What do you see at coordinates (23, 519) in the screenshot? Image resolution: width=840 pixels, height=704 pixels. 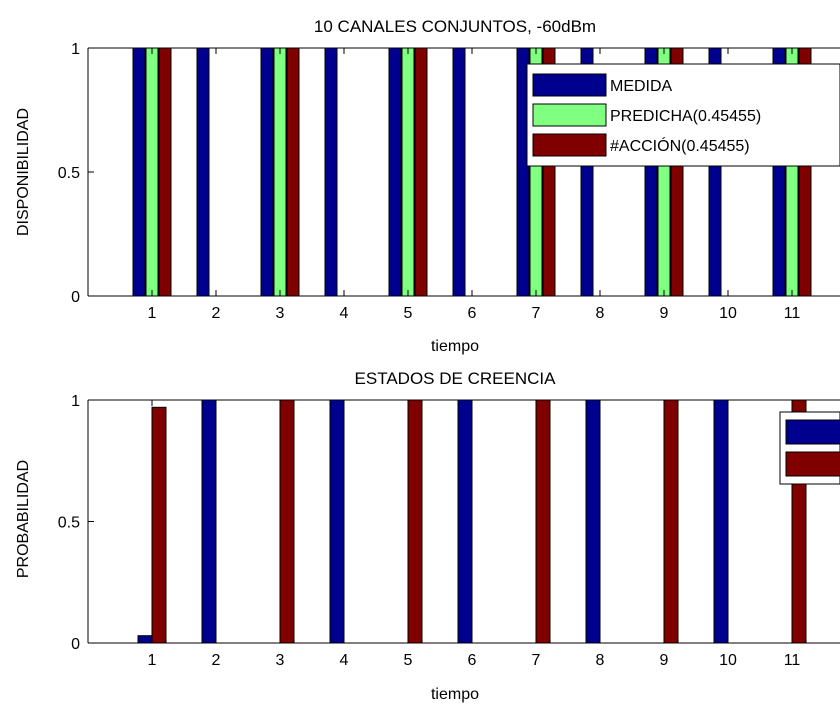 I see `y-axis-label: PROBABILIDAD` at bounding box center [23, 519].